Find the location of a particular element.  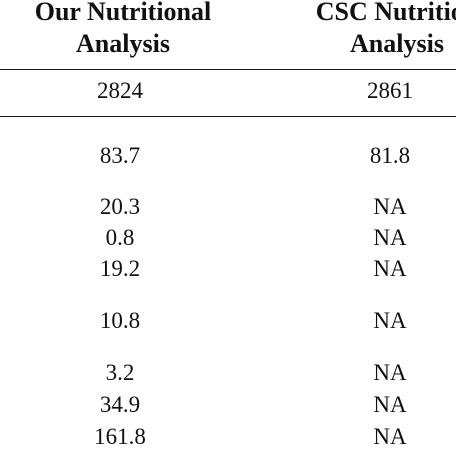

header-csc-line1: CSC Nutrition is located at coordinates (385, 13).